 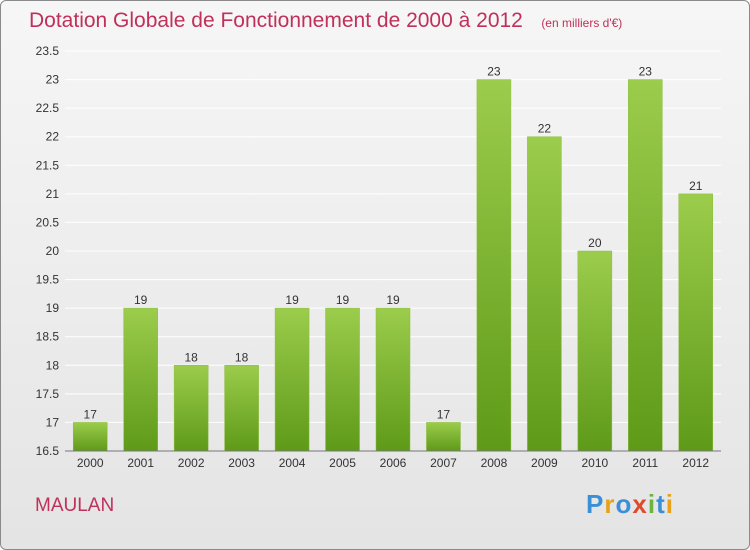 I want to click on data-label-2005: 19, so click(x=343, y=300).